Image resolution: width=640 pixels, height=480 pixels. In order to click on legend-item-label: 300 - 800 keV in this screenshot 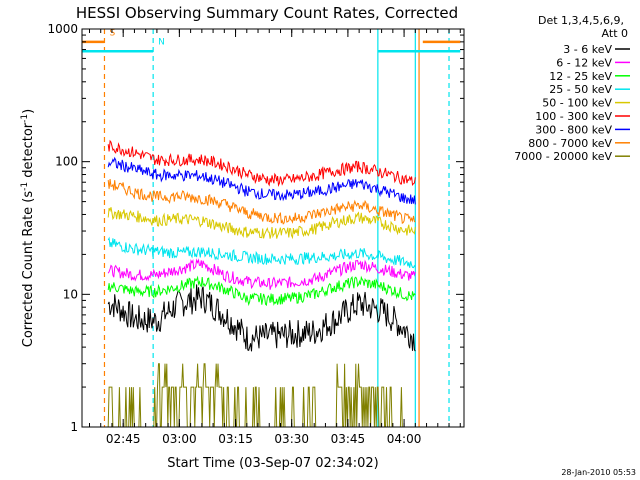, I will do `click(573, 129)`.